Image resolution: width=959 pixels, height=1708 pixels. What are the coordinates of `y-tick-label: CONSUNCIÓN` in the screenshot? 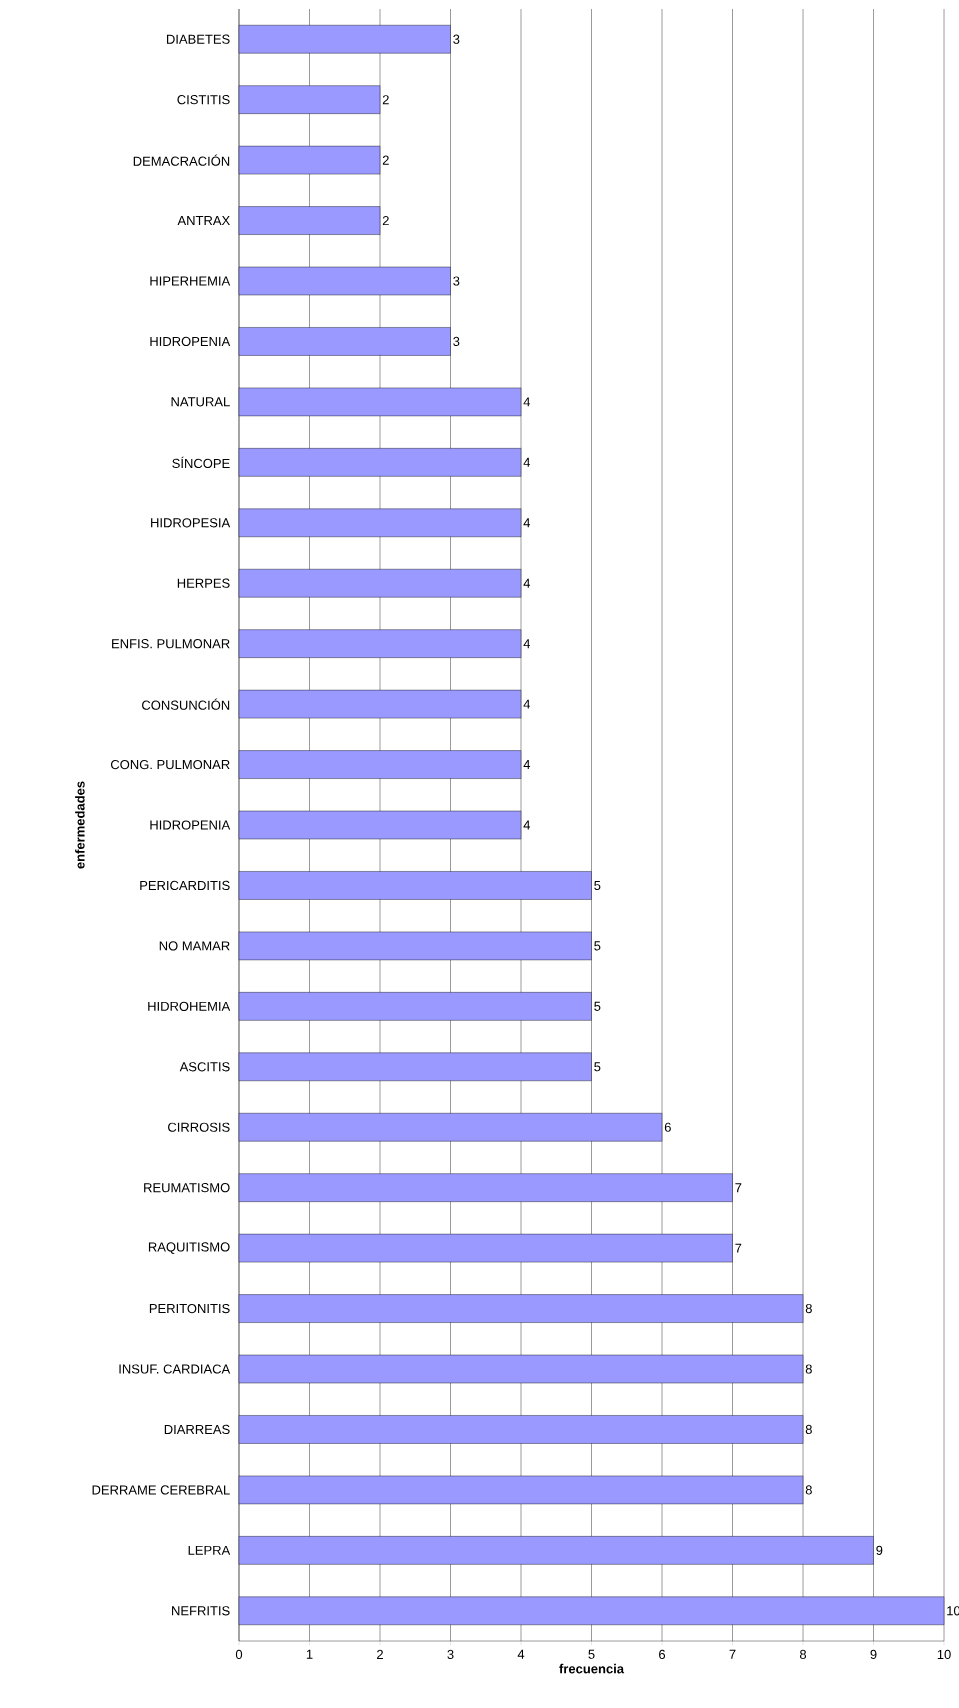 It's located at (186, 704).